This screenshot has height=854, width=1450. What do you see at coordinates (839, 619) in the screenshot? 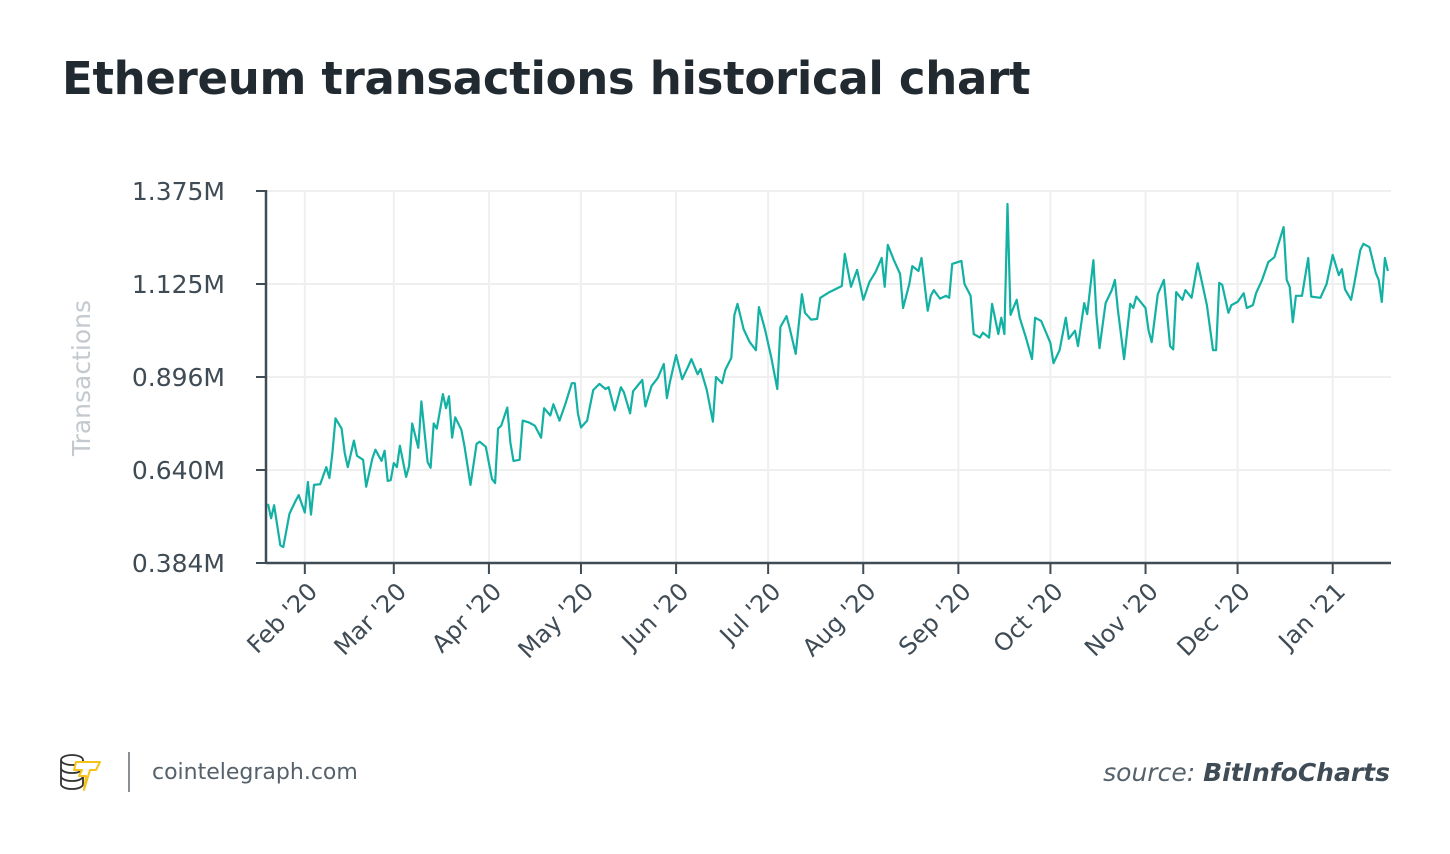
I see `x-tick-label: Aug '20` at bounding box center [839, 619].